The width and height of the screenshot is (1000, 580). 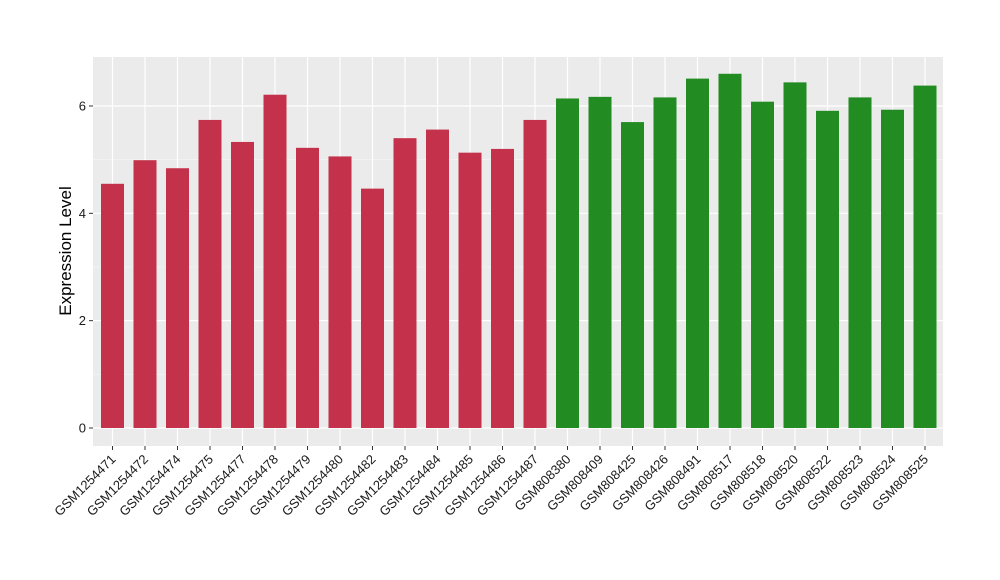 What do you see at coordinates (502, 288) in the screenshot?
I see `bar-GSM1254486` at bounding box center [502, 288].